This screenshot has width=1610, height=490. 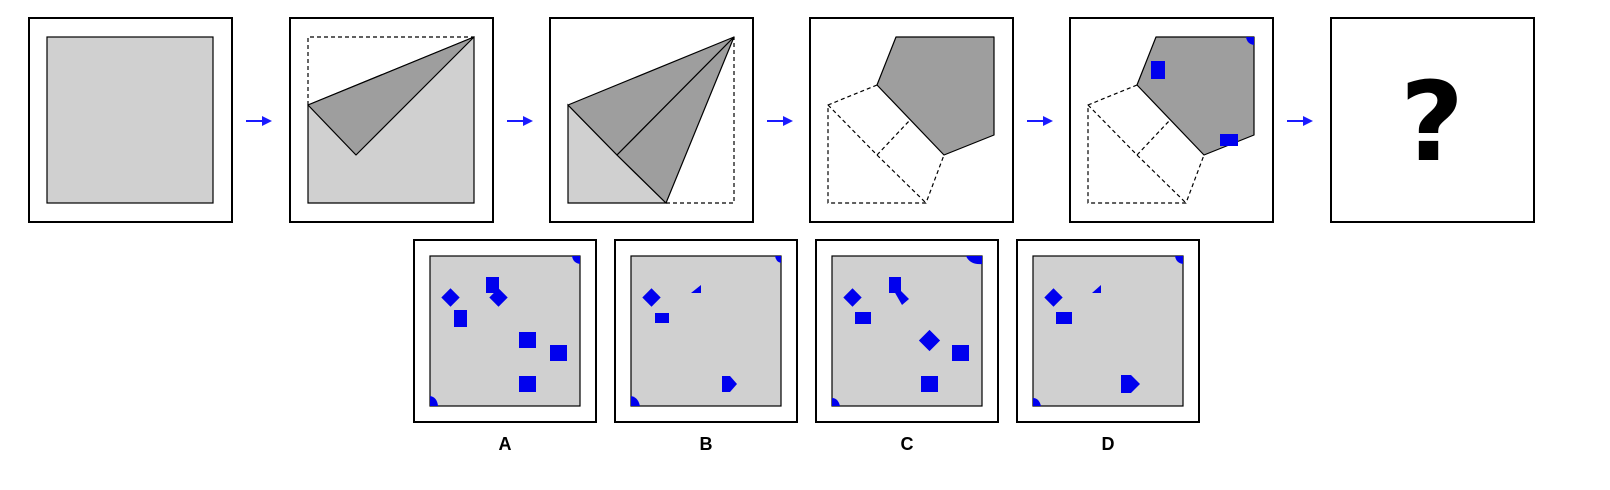 What do you see at coordinates (1146, 144) in the screenshot?
I see `step-5-fold-outline` at bounding box center [1146, 144].